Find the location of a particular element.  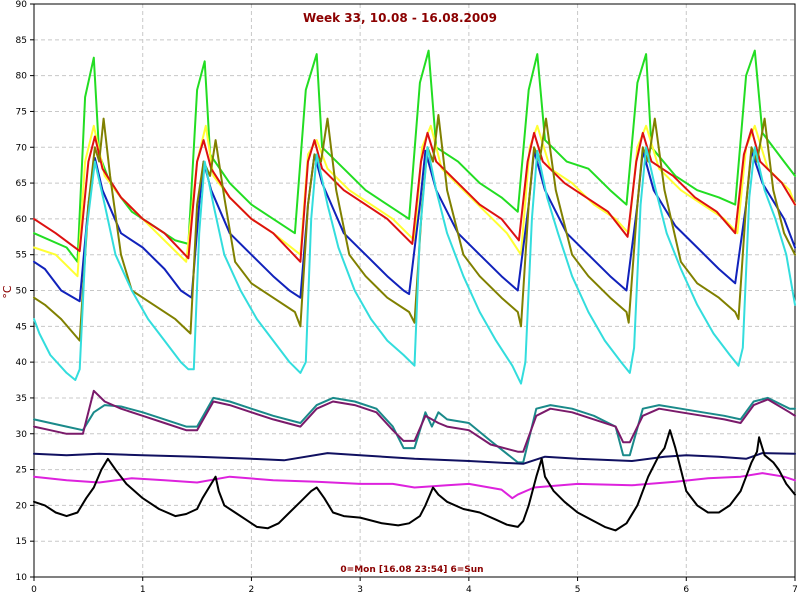

y-tick-label: 50 is located at coordinates (22, 292).